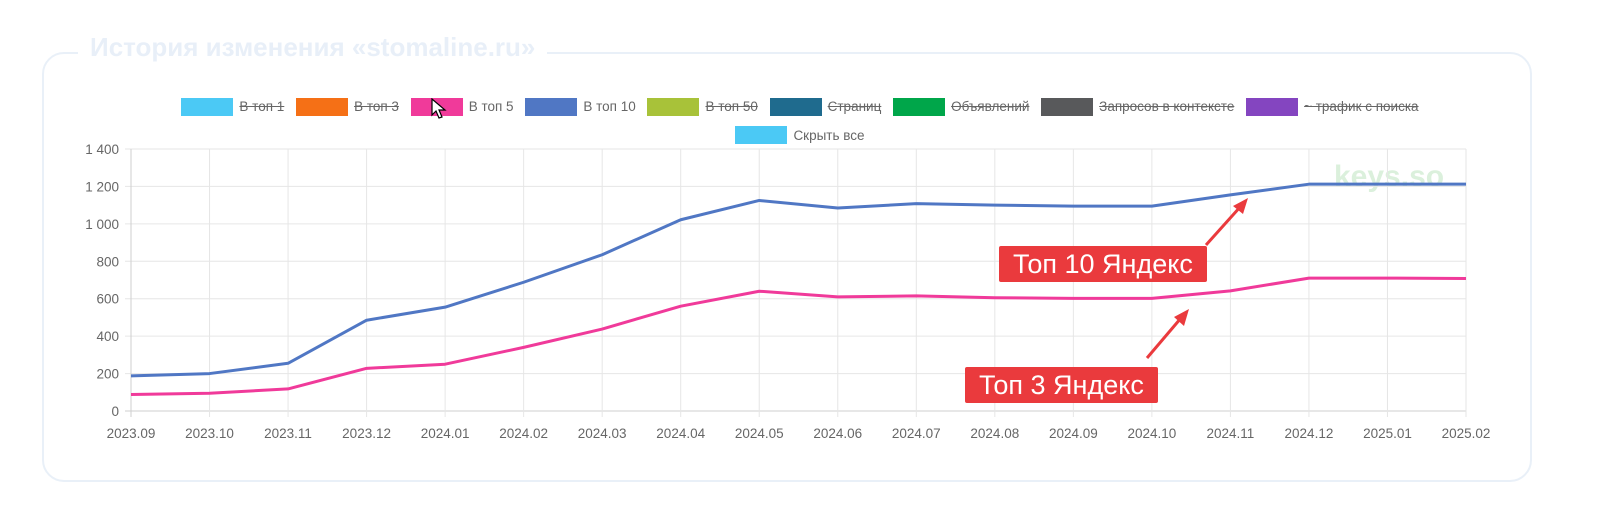 This screenshot has width=1600, height=518. Describe the element at coordinates (107, 261) in the screenshot. I see `y-tick-label: 800` at that location.